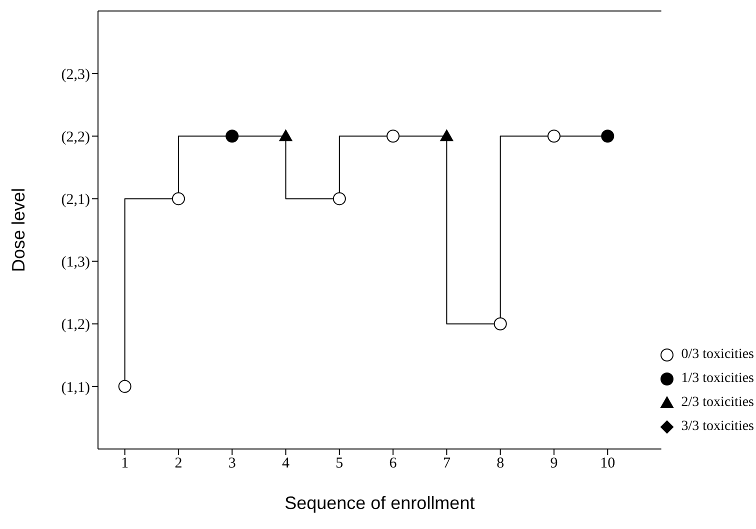 This screenshot has width=756, height=529. I want to click on x-tick-label: 3, so click(232, 464).